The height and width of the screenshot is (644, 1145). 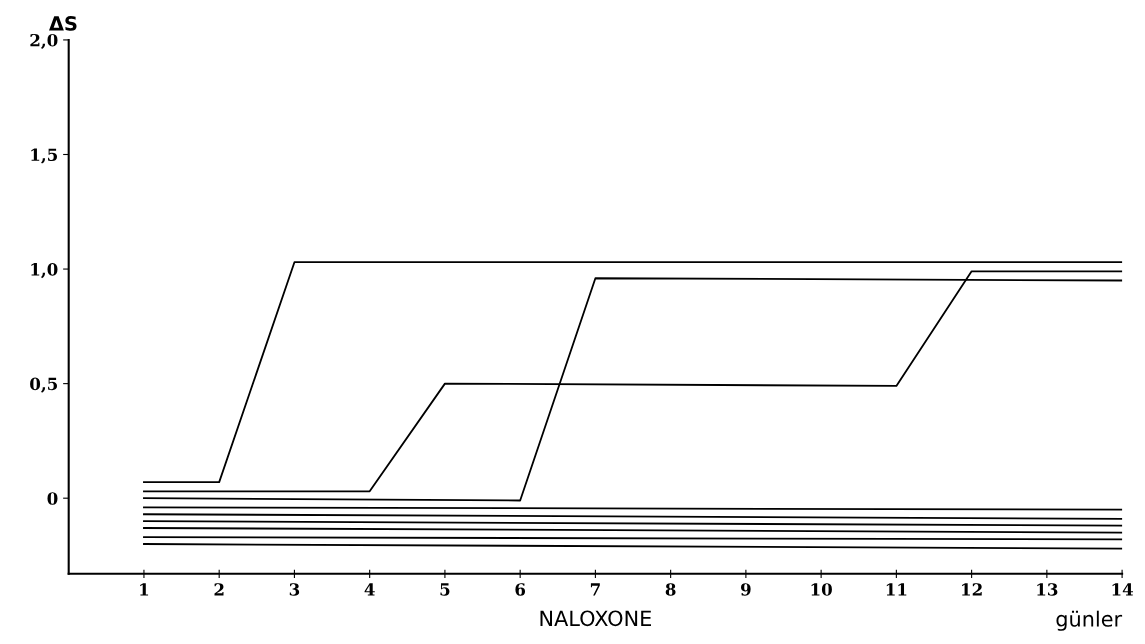 I want to click on y-tick-label: 1,5, so click(x=44, y=156).